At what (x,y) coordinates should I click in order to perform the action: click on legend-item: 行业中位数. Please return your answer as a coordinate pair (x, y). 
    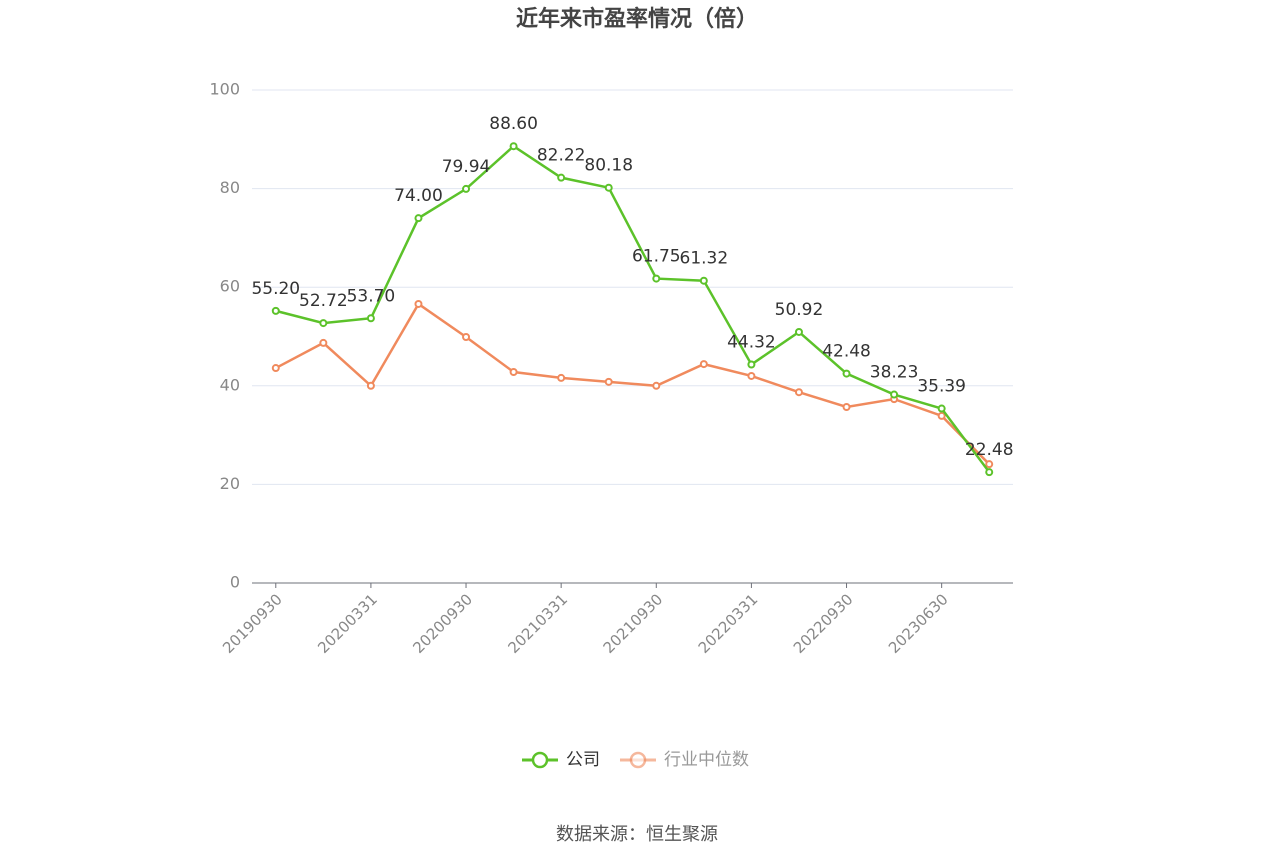
    Looking at the image, I should click on (684, 760).